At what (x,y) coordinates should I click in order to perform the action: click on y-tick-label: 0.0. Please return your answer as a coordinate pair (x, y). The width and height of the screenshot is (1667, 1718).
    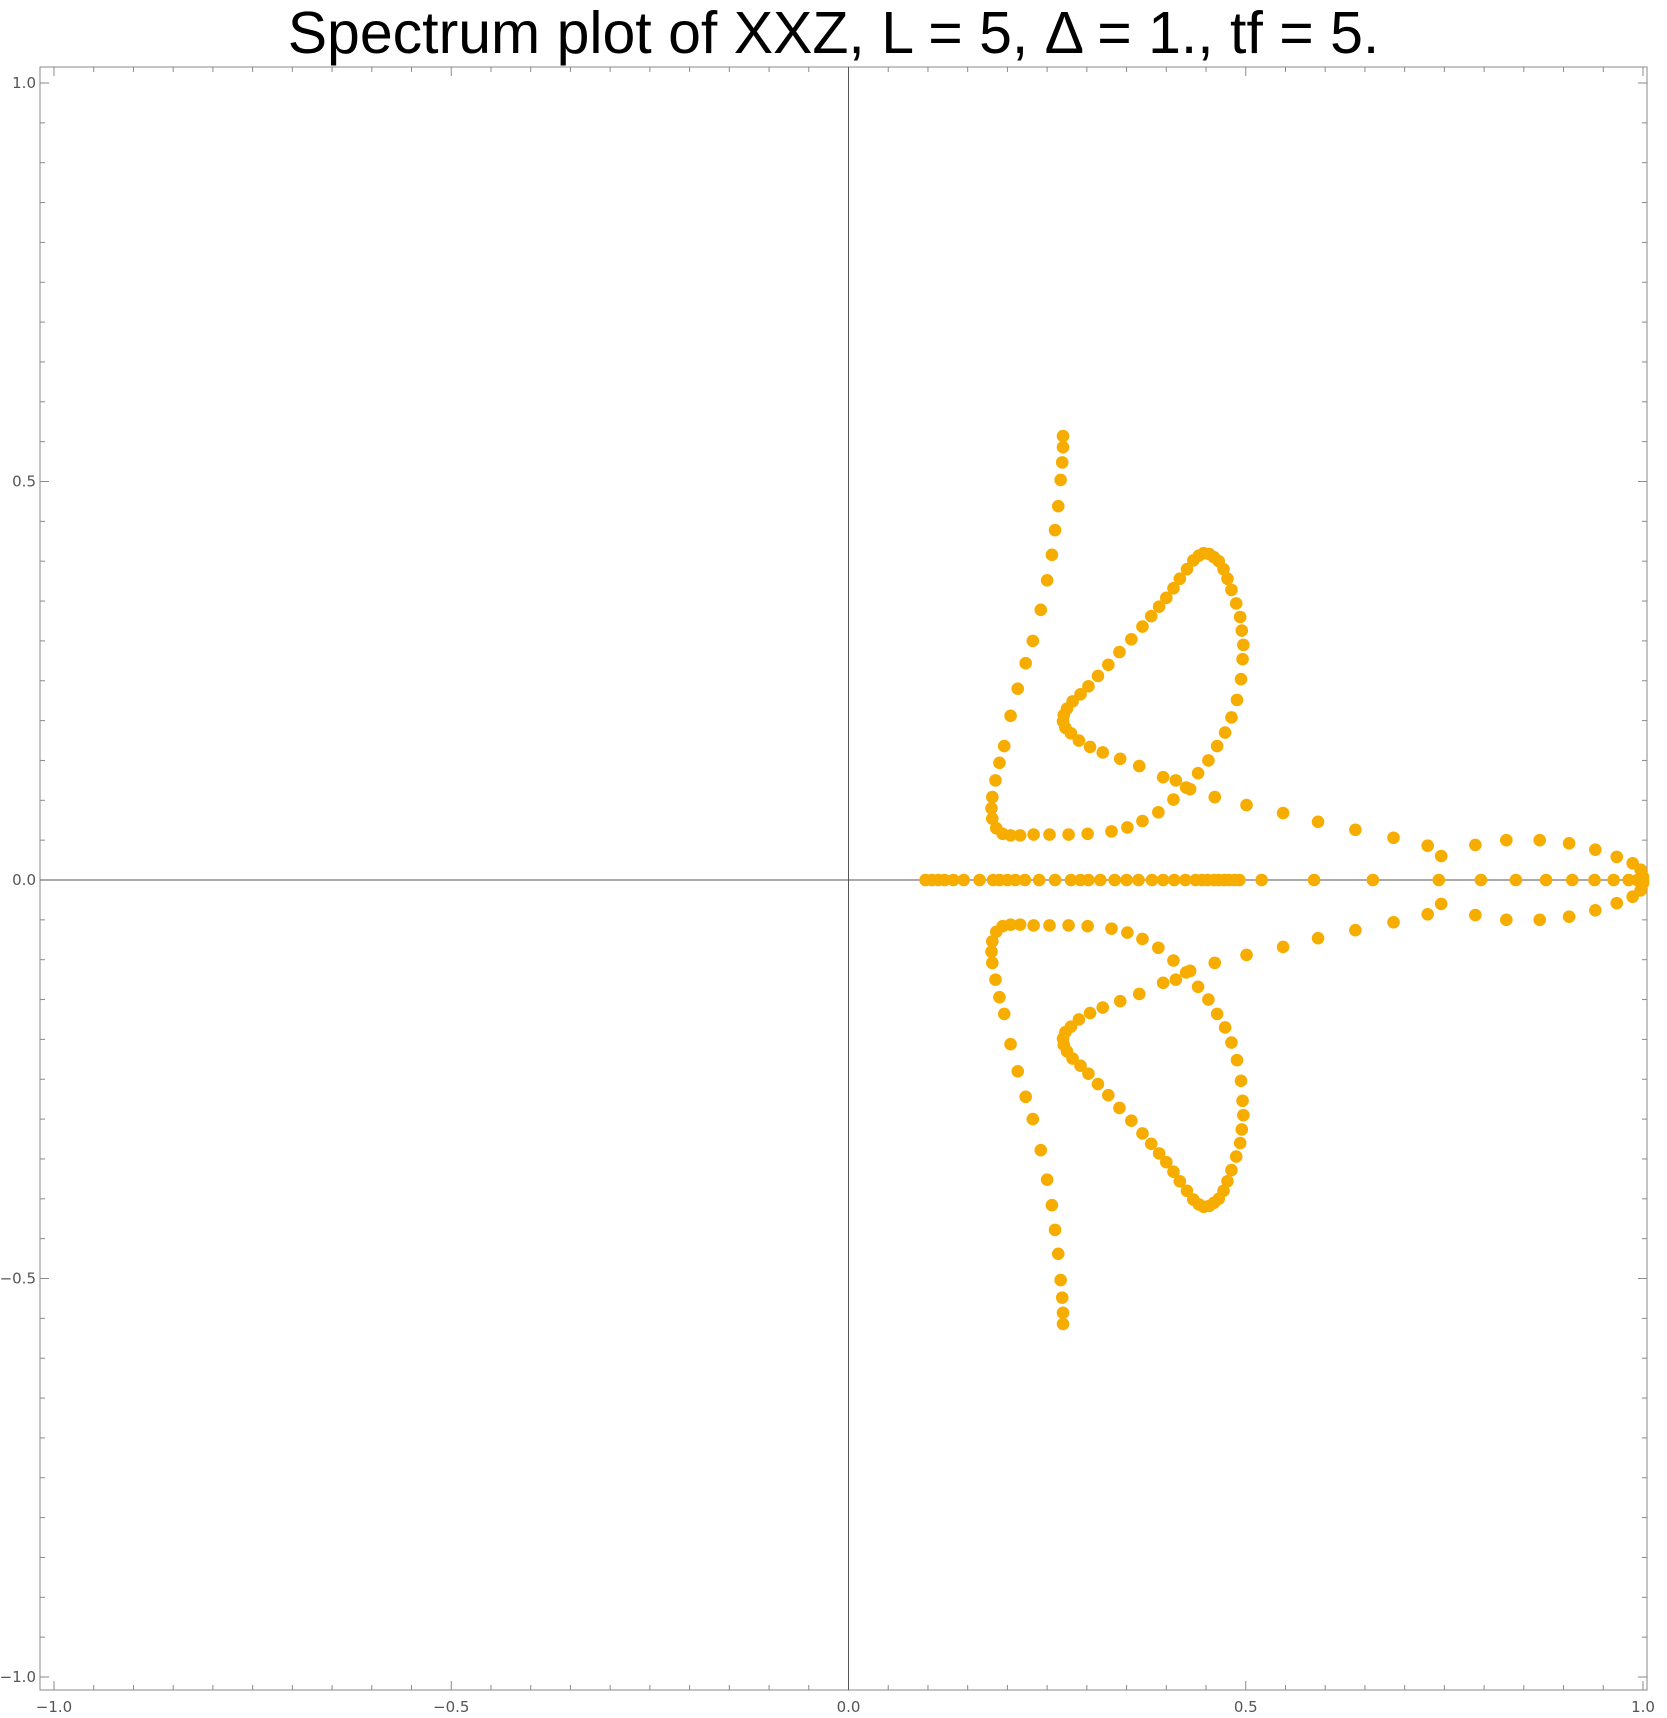
    Looking at the image, I should click on (24, 880).